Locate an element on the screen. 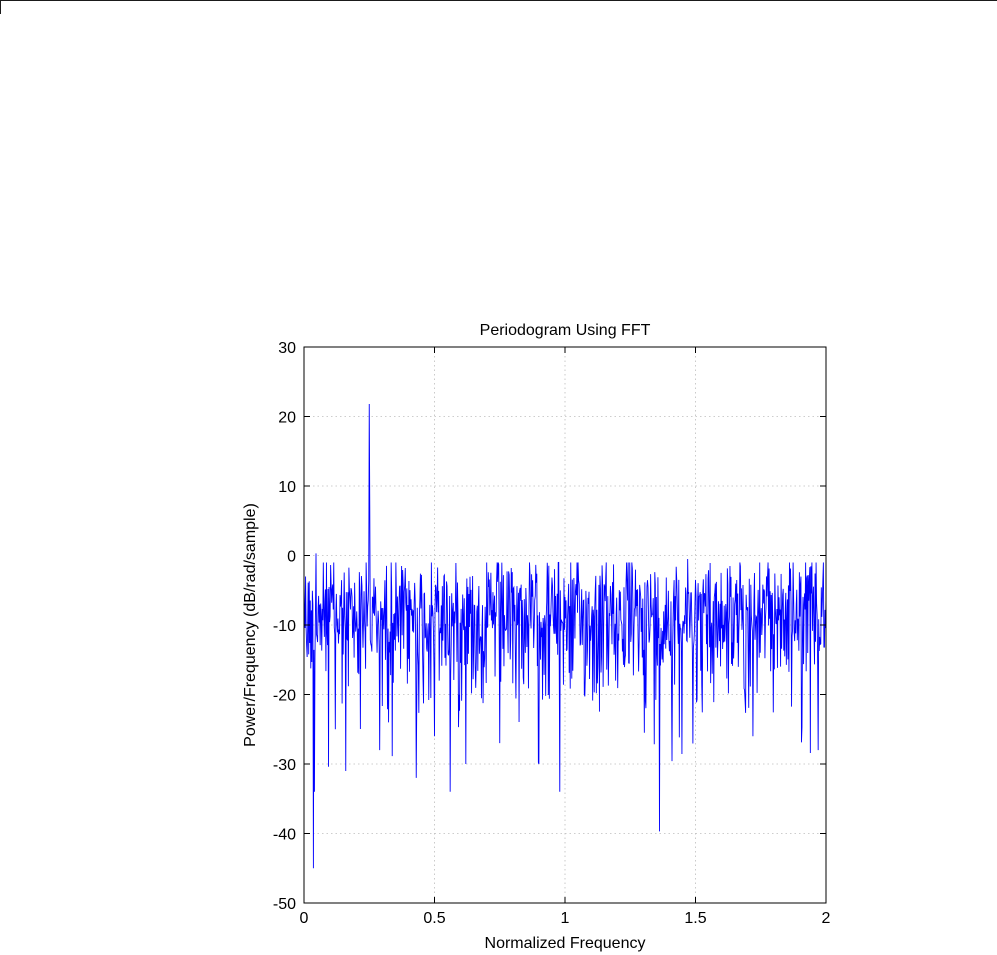  page-top-rule is located at coordinates (498, 0).